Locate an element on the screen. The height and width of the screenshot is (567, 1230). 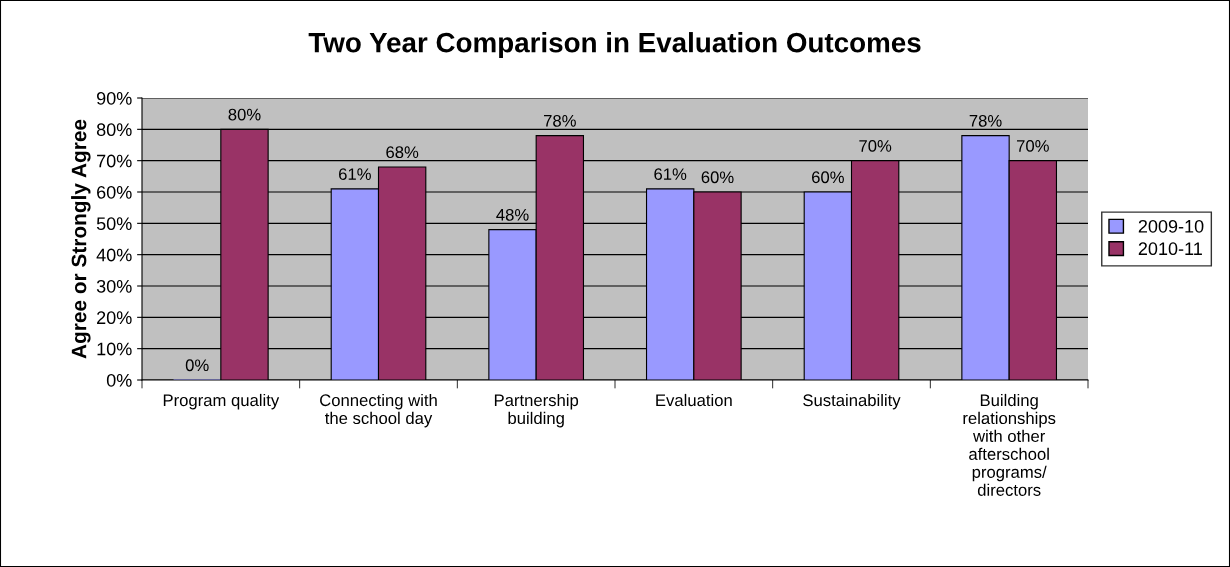
legend-label: 2009-10 is located at coordinates (1171, 226).